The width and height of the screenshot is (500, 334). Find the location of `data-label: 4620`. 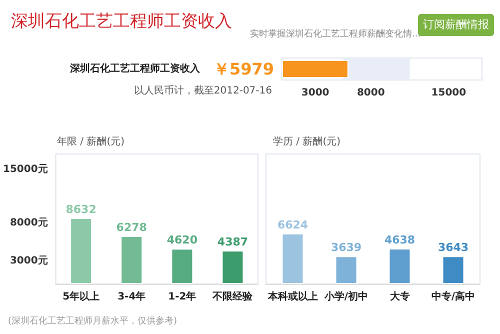

data-label: 4620 is located at coordinates (182, 240).